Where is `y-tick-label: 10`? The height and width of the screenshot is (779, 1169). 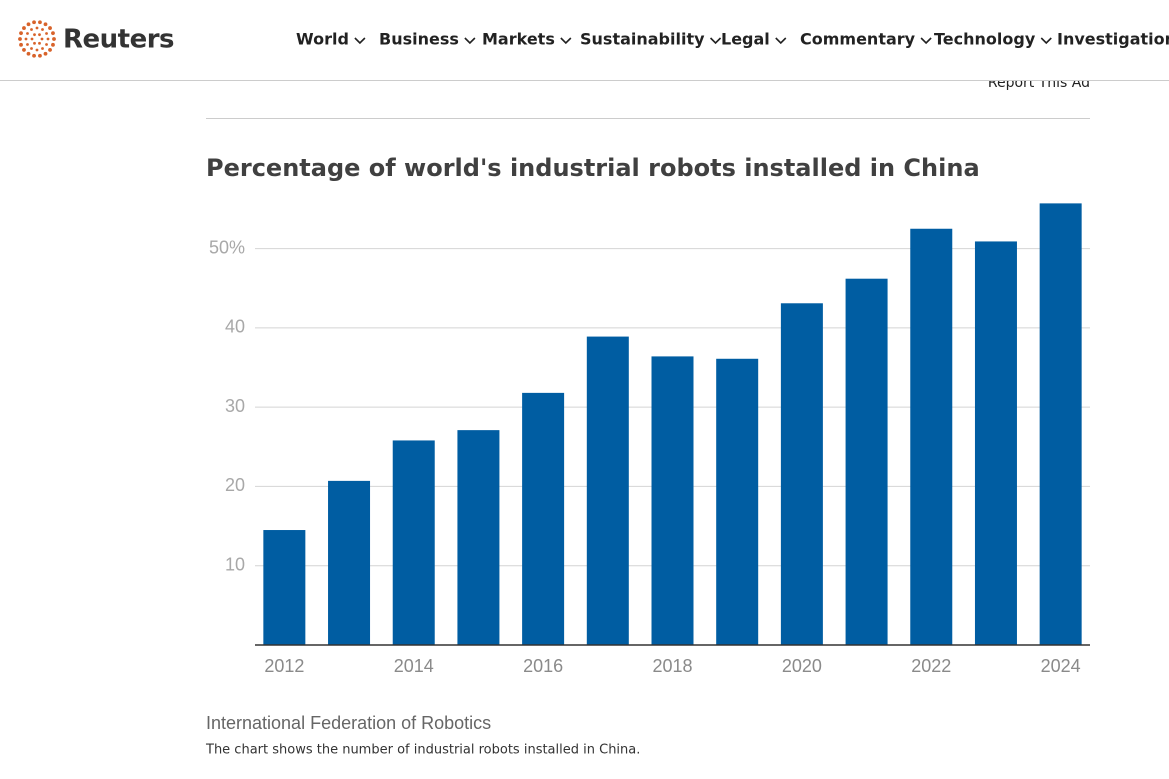 y-tick-label: 10 is located at coordinates (235, 564).